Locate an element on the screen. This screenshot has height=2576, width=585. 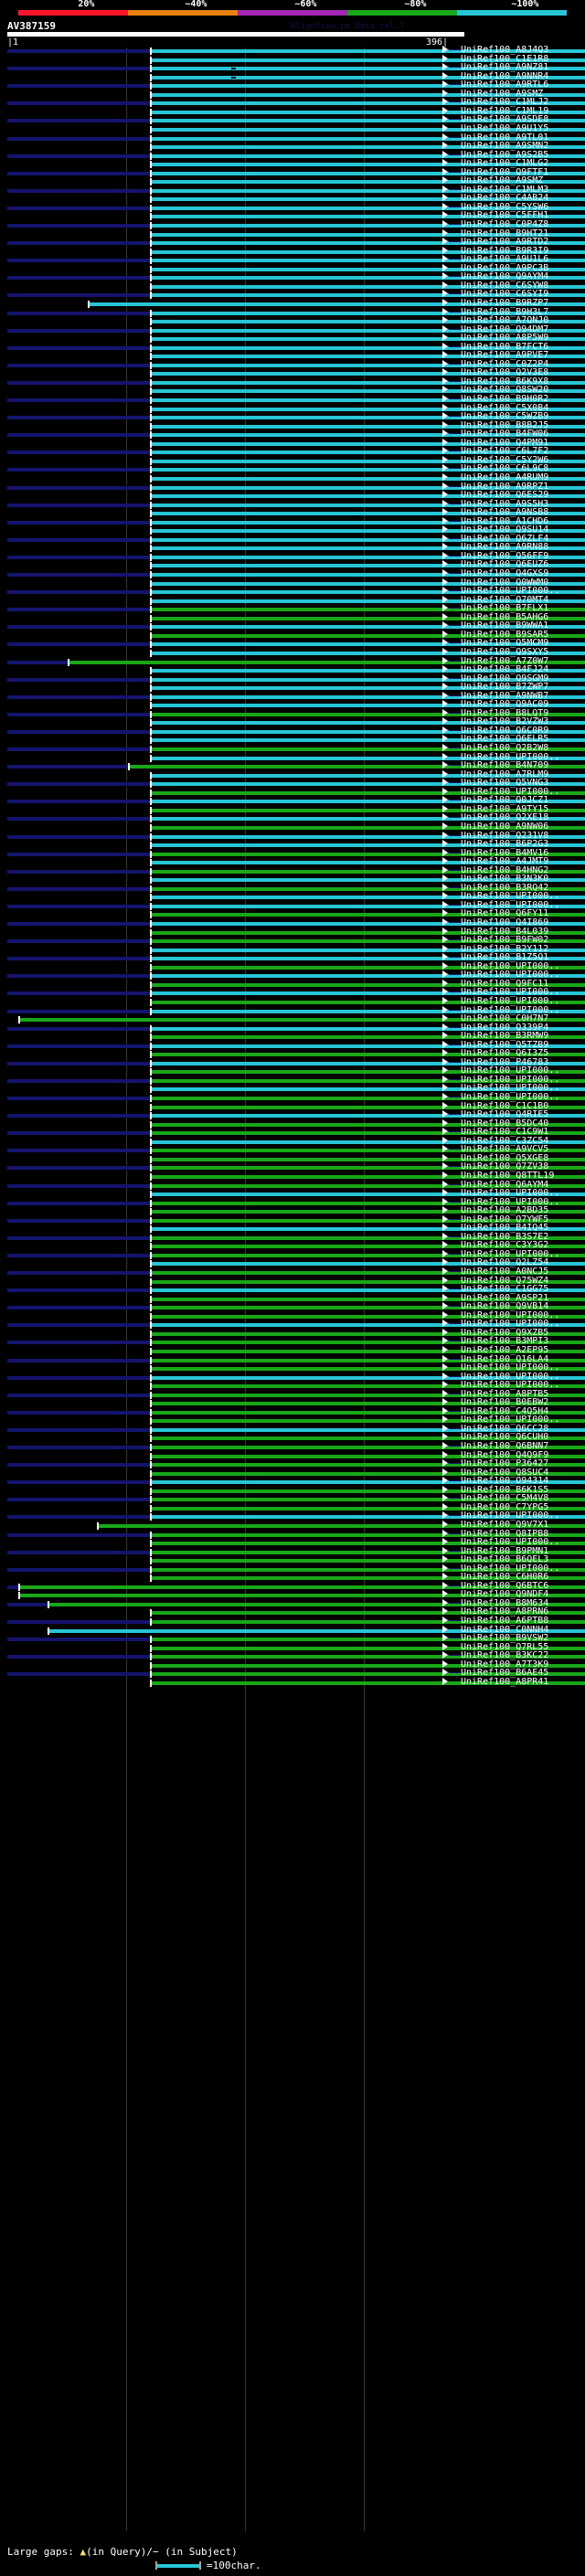
subject-label: UniRef100_Q9FC11 is located at coordinates (505, 983).